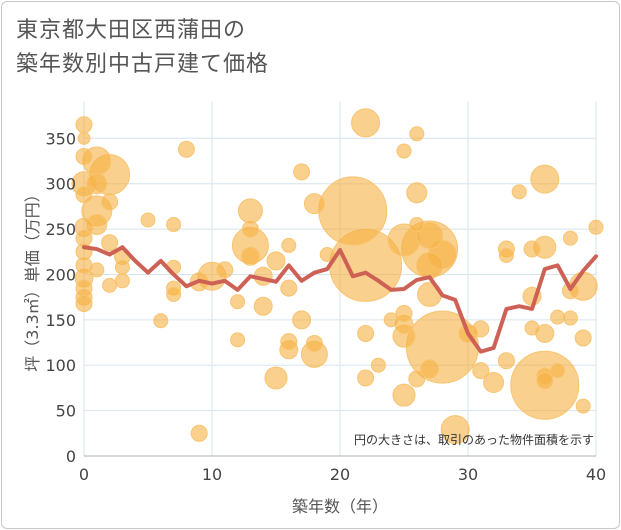 This screenshot has width=621, height=530. What do you see at coordinates (60, 229) in the screenshot?
I see `y-tick-label: 250` at bounding box center [60, 229].